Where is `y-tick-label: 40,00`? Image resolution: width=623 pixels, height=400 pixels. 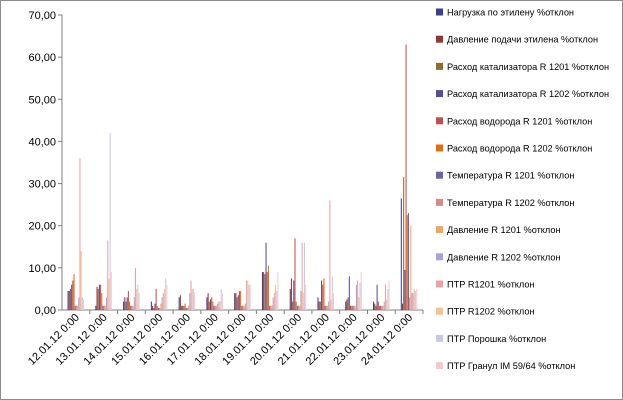
y-tick-label: 40,00 is located at coordinates (42, 142).